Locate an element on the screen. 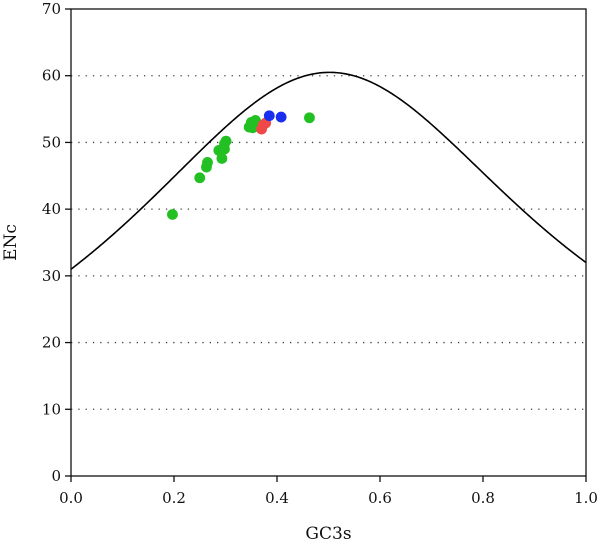 This screenshot has width=600, height=546. y-tick-label: 10 is located at coordinates (51, 409).